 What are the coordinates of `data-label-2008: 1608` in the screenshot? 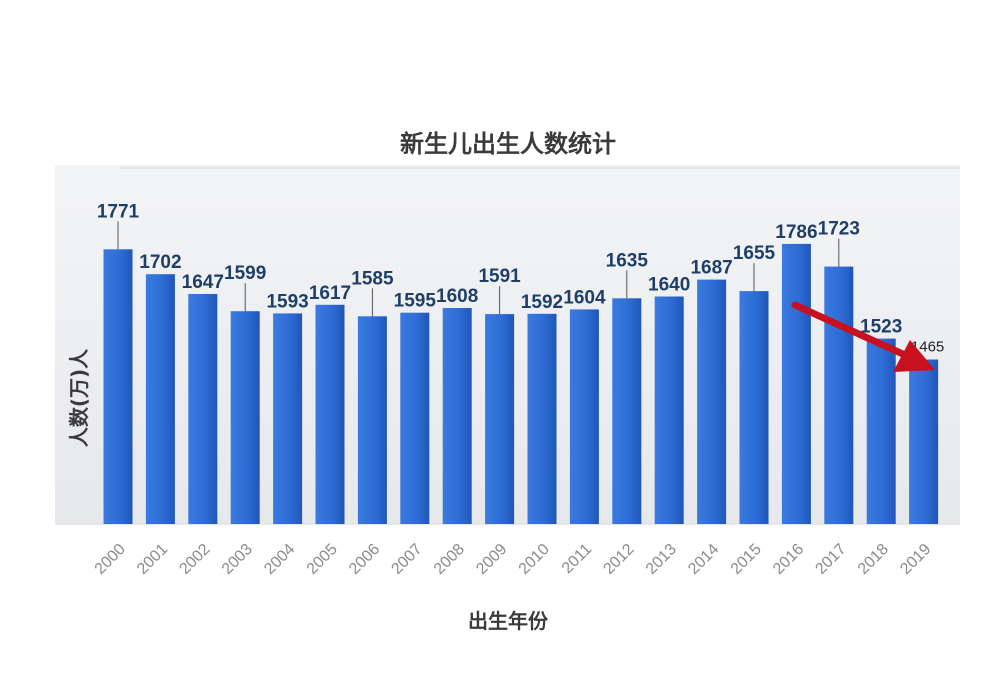 It's located at (457, 296).